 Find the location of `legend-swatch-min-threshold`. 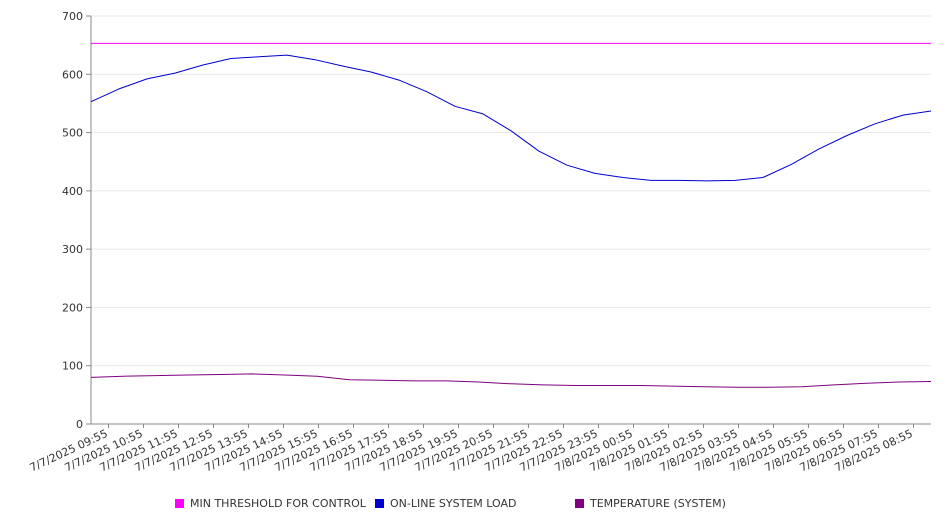

legend-swatch-min-threshold is located at coordinates (179, 503).